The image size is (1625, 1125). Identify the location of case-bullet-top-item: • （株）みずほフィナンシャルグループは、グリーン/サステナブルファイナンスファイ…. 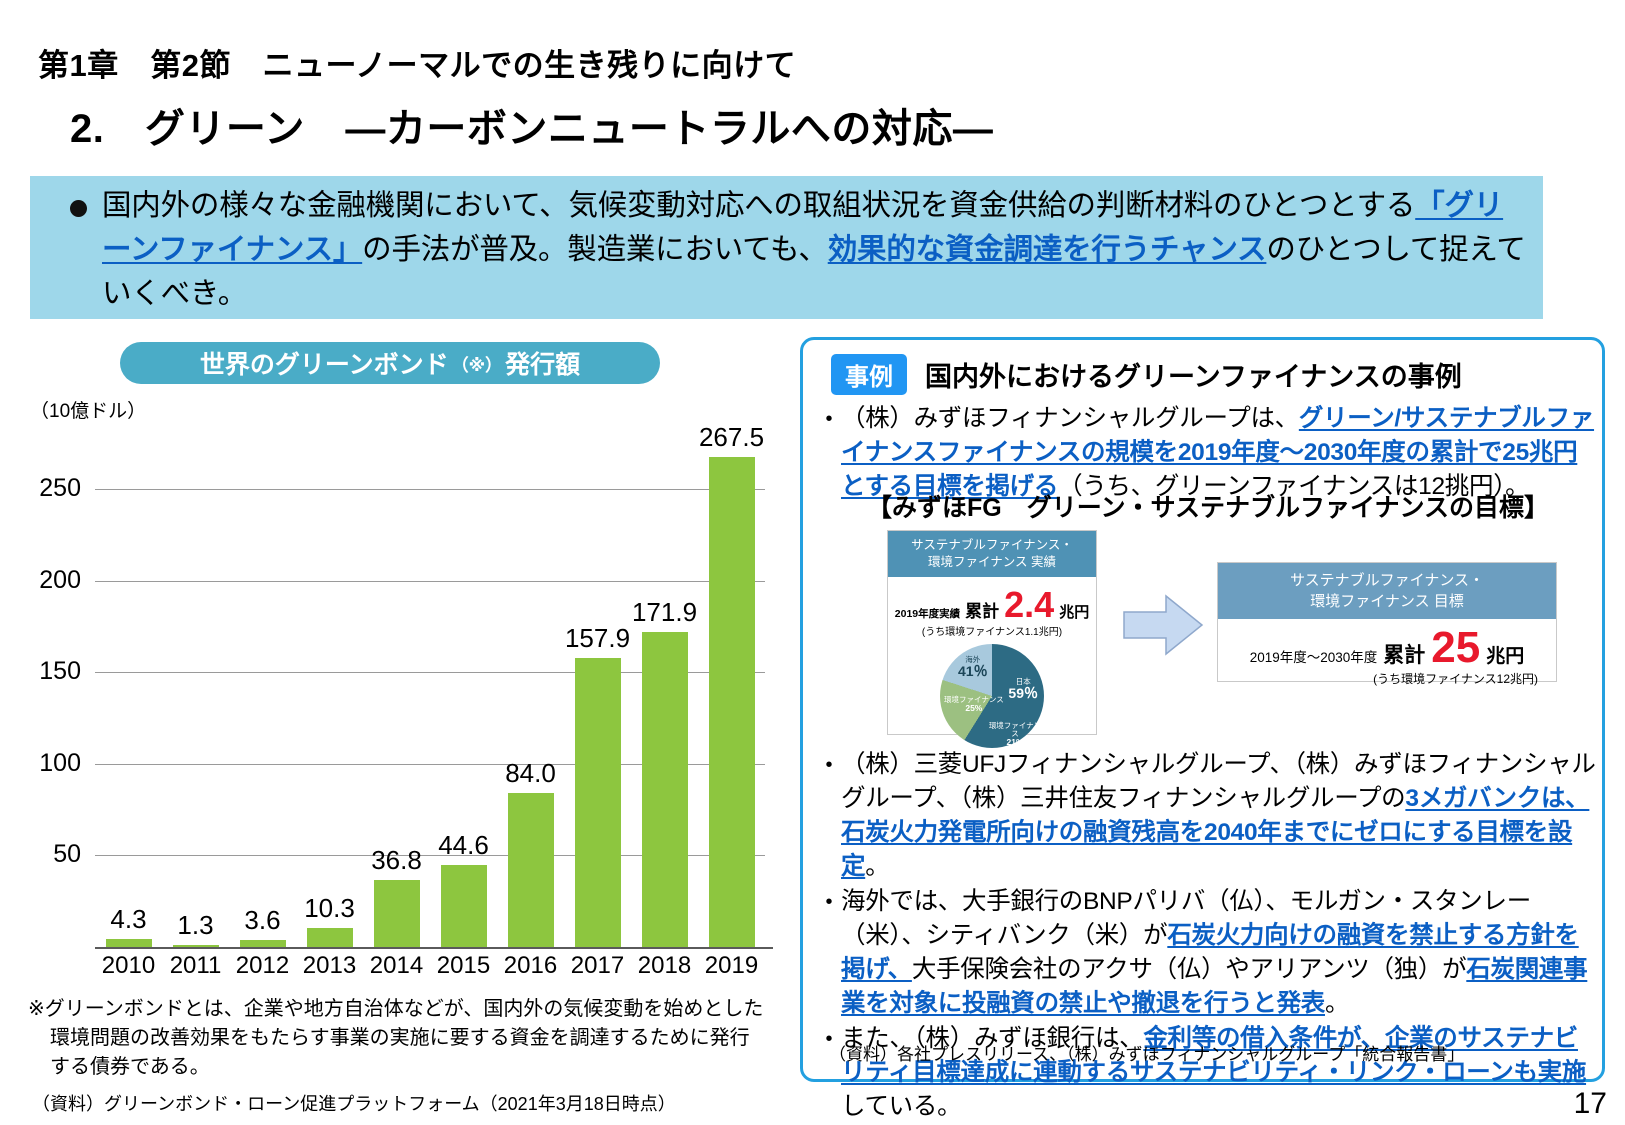
(1208, 453).